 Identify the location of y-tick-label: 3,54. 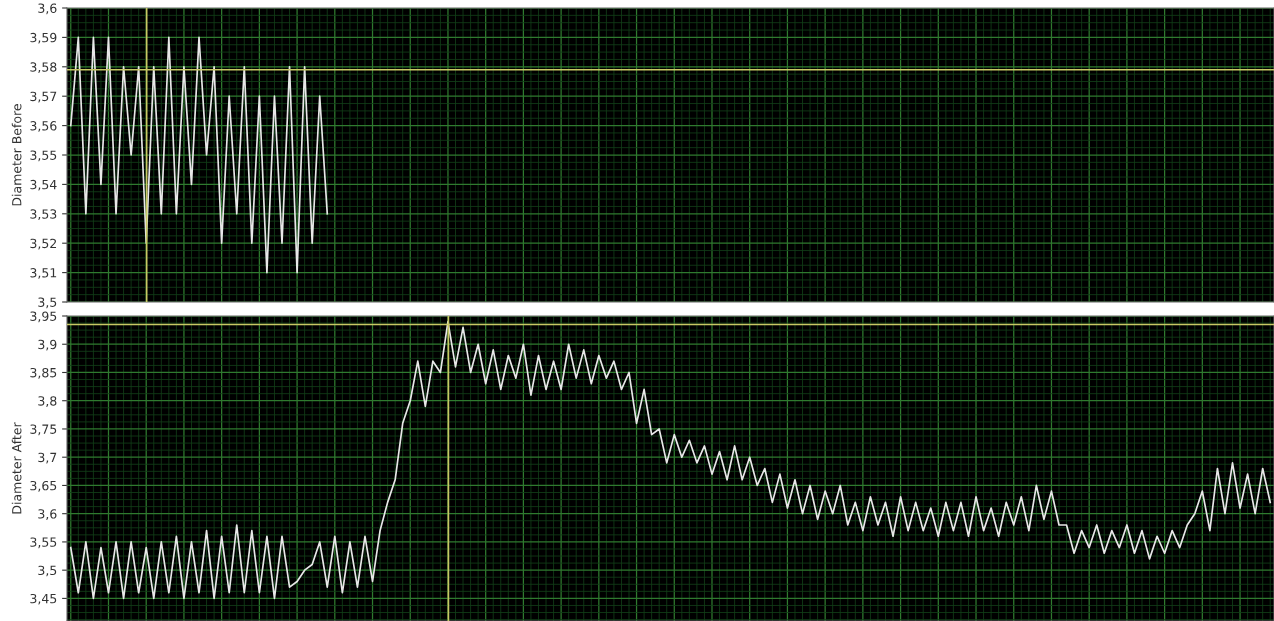
(43, 185).